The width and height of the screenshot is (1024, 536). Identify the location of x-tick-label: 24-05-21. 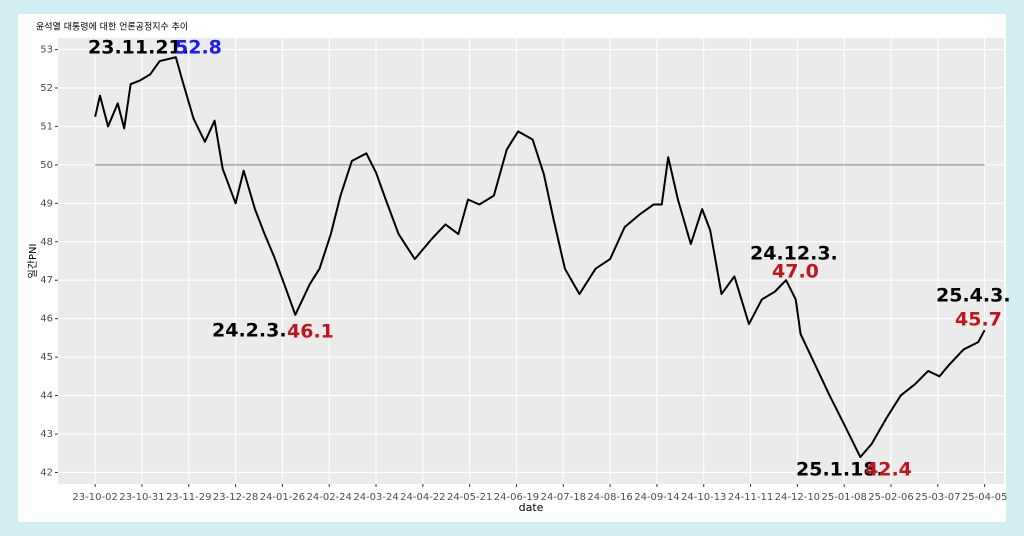
(469, 497).